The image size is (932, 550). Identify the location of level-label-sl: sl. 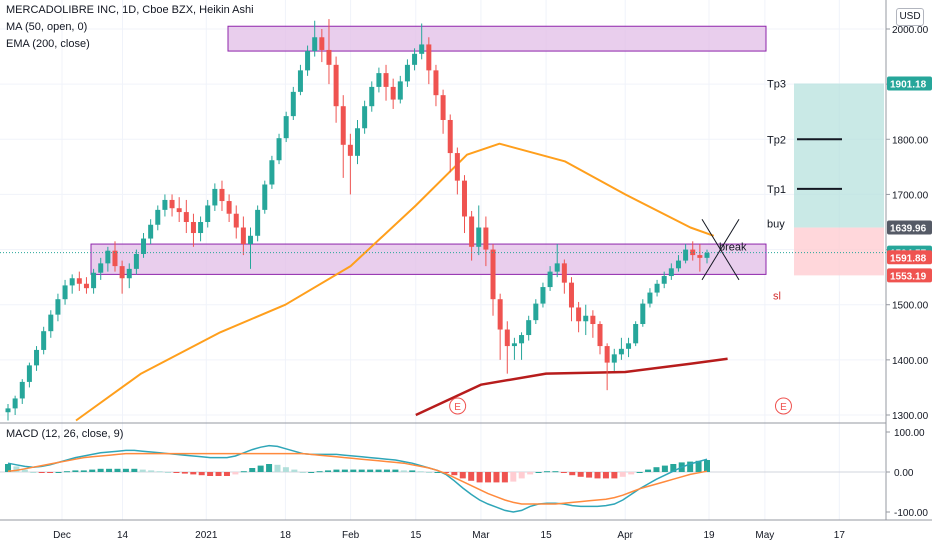
(777, 296).